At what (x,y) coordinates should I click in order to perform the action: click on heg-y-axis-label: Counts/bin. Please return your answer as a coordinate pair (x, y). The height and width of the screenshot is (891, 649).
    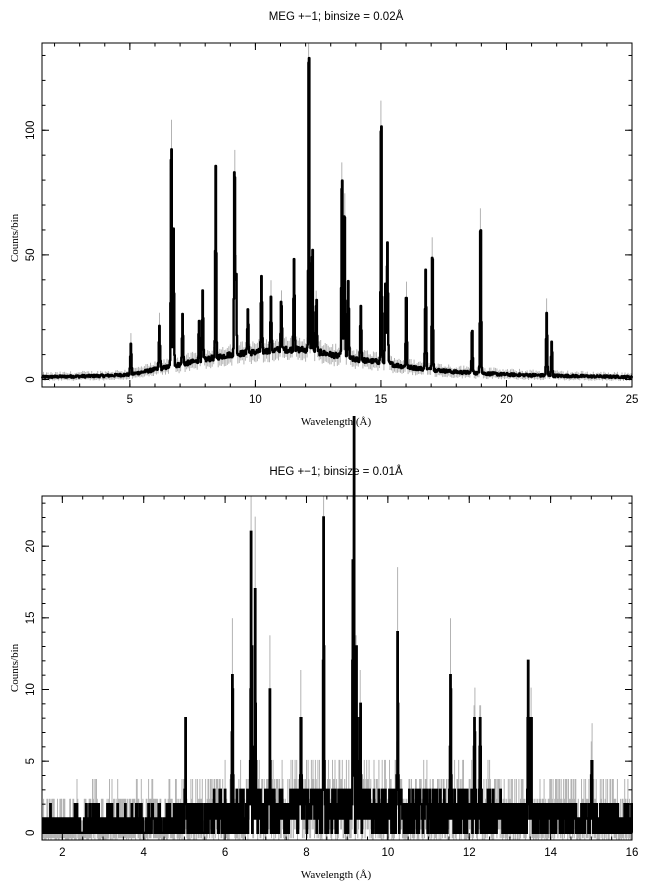
    Looking at the image, I should click on (15, 667).